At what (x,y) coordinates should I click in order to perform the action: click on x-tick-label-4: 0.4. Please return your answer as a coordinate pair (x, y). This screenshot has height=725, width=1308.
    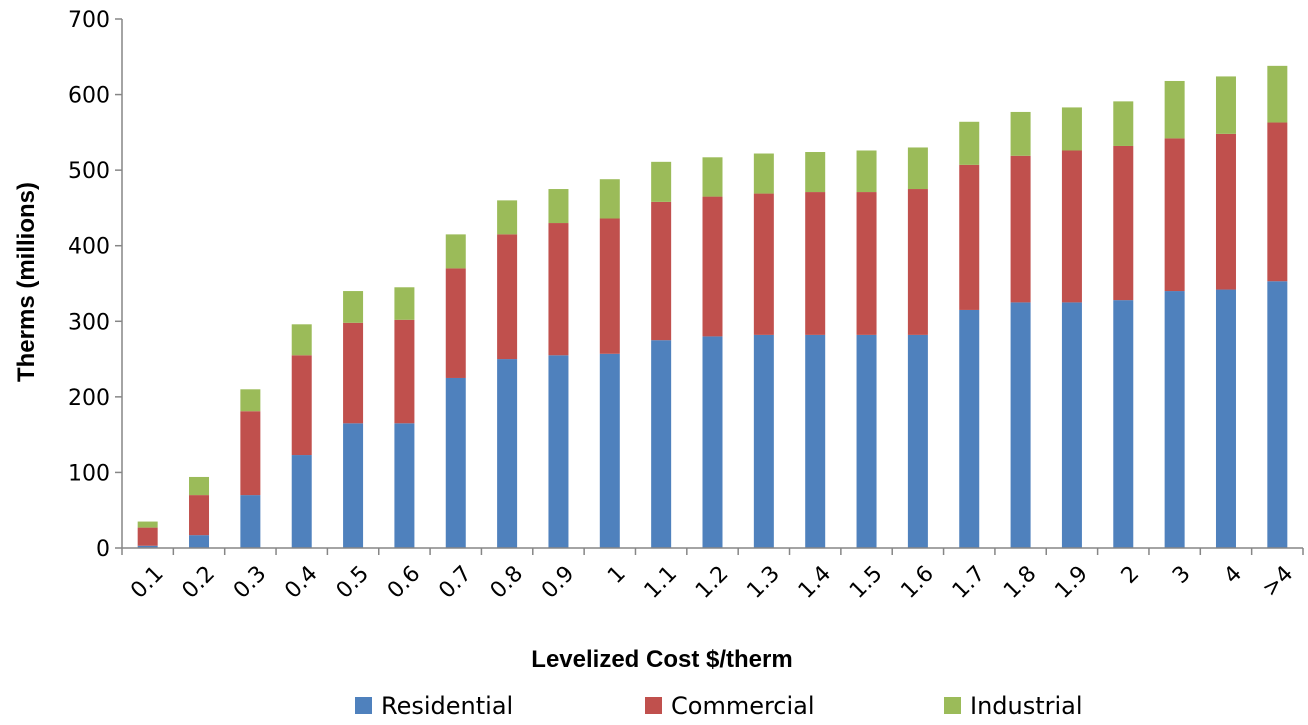
    Looking at the image, I should click on (301, 582).